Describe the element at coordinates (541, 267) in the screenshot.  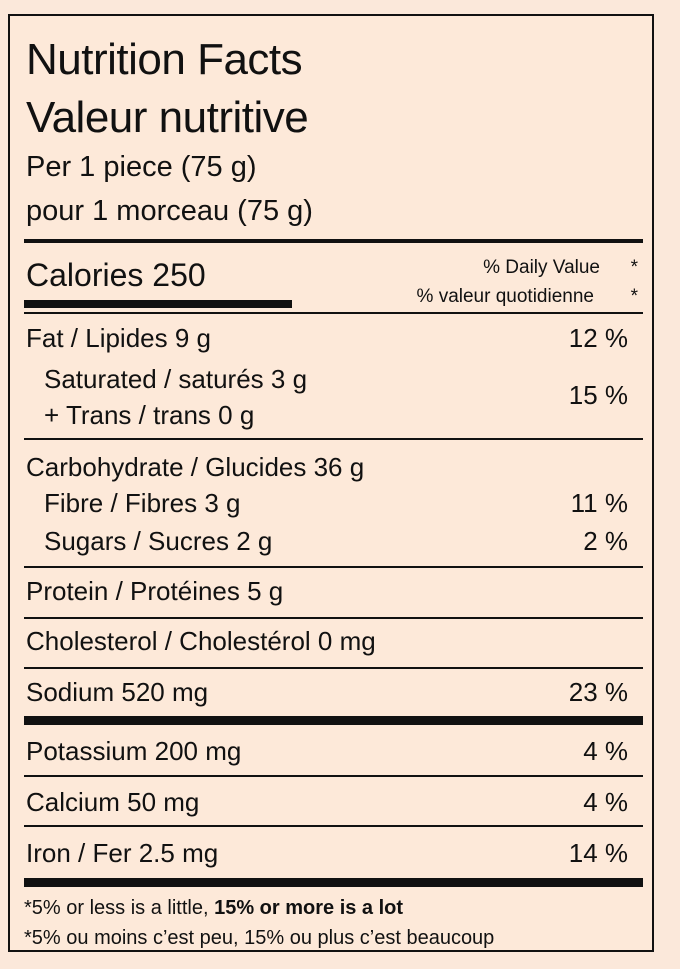
I see `daily-value-heading-english: % Daily Value` at that location.